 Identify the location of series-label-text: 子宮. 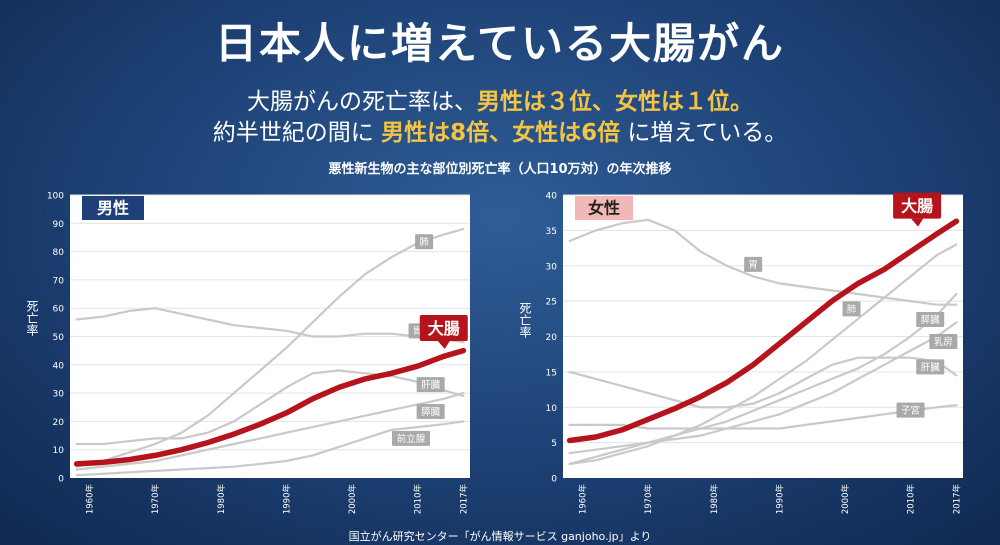
(910, 411).